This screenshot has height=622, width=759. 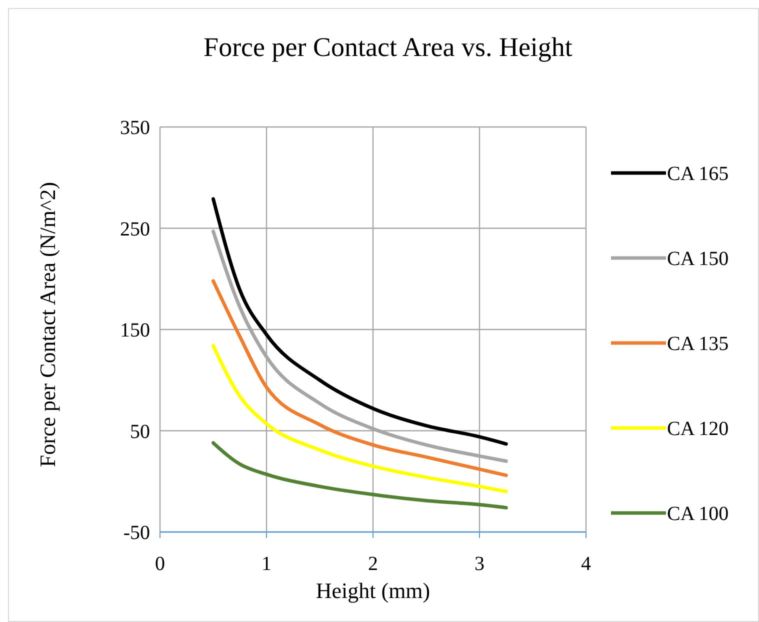 What do you see at coordinates (388, 47) in the screenshot?
I see `chart-title: Force per Contact Area vs. Height` at bounding box center [388, 47].